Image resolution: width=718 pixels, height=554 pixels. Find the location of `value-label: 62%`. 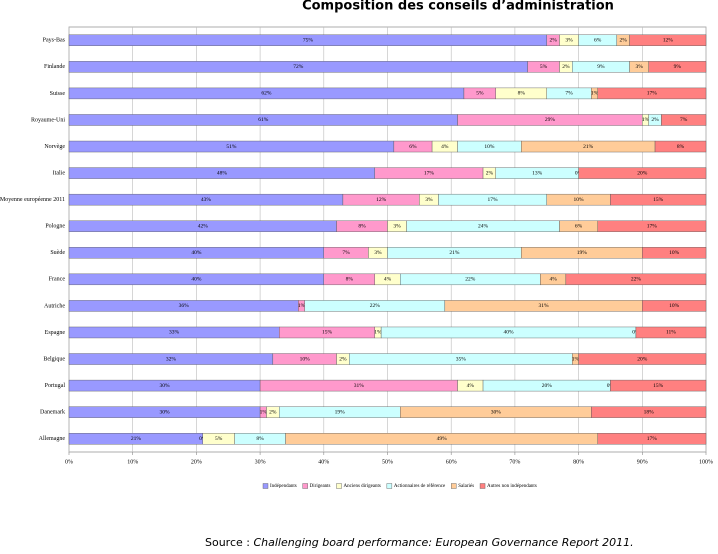

value-label: 62% is located at coordinates (266, 94).